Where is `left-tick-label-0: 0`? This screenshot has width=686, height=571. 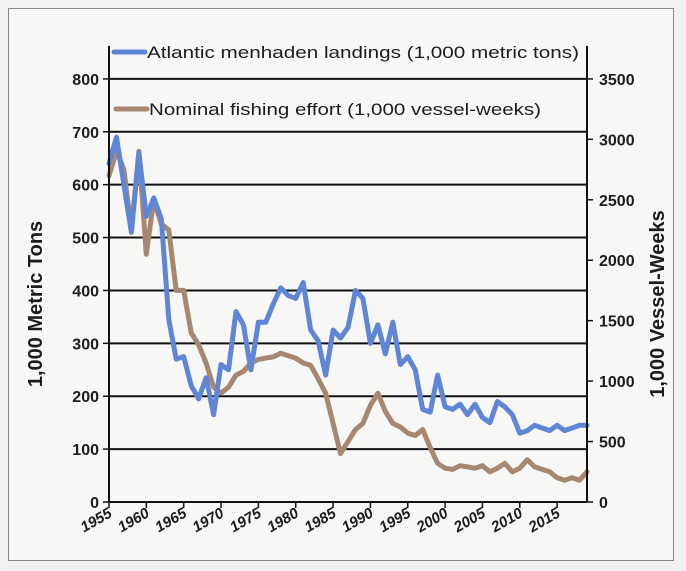
left-tick-label-0: 0 is located at coordinates (94, 503).